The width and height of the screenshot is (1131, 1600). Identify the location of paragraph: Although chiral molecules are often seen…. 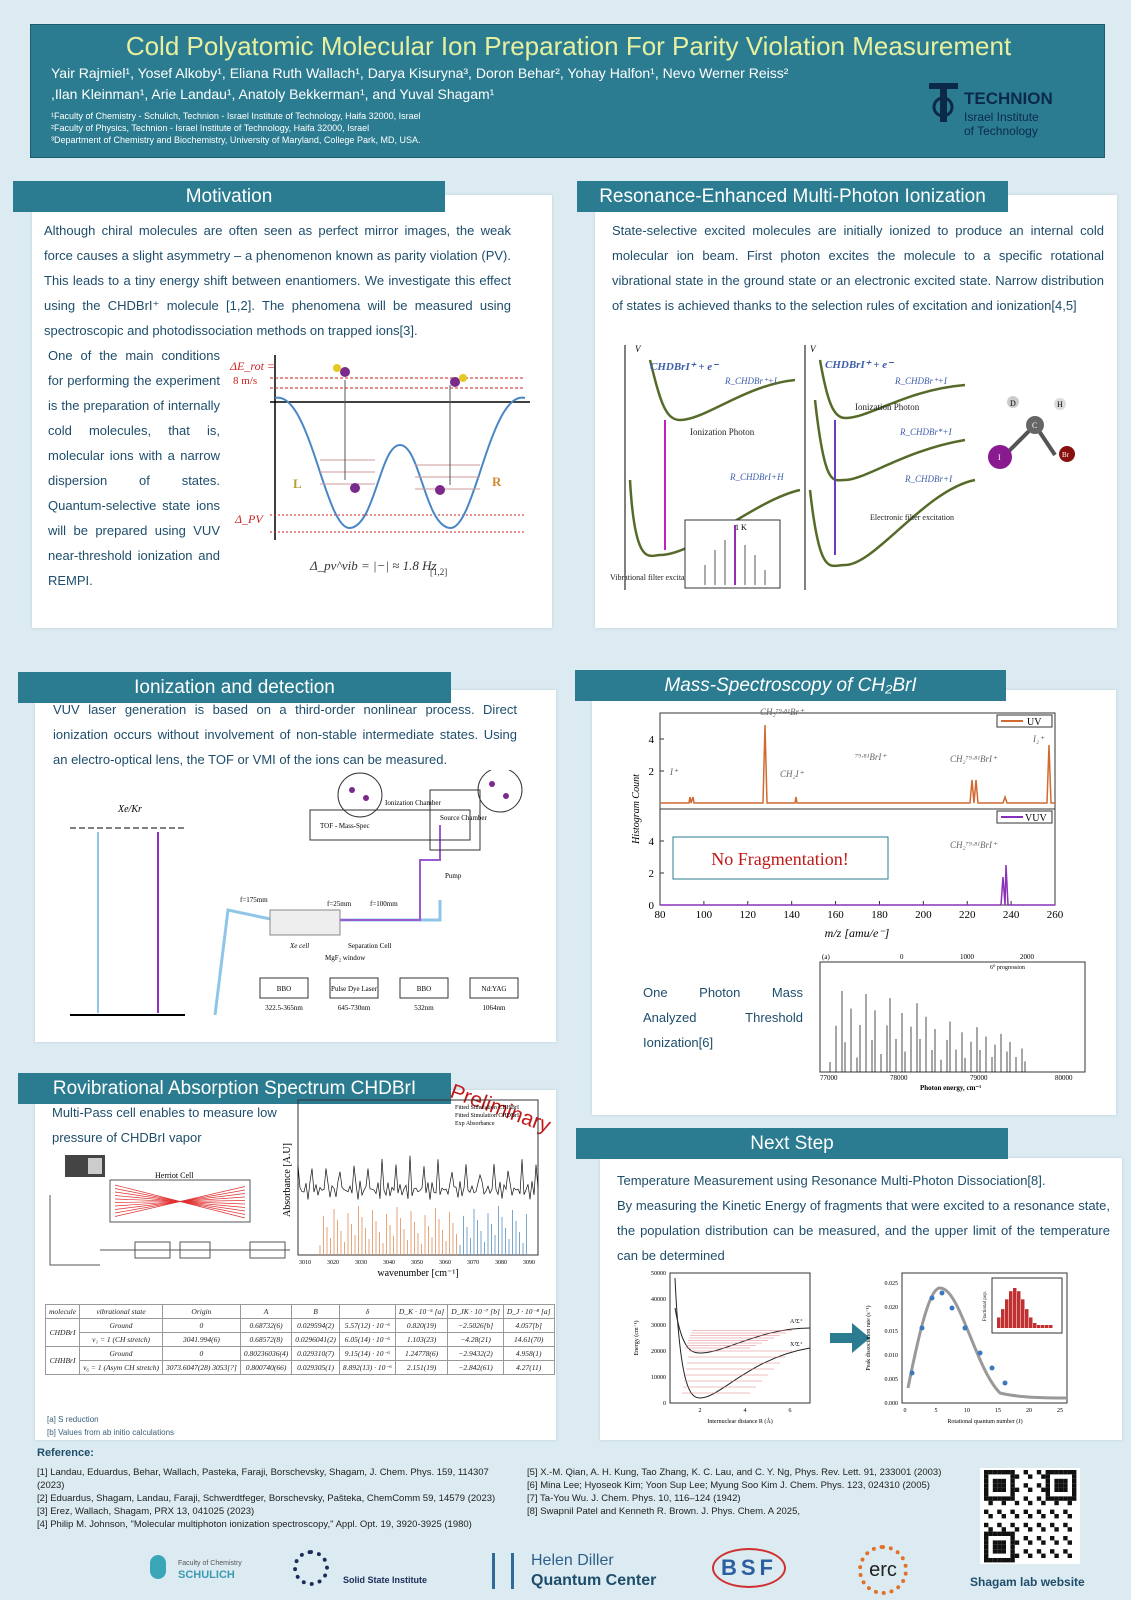
(277, 280).